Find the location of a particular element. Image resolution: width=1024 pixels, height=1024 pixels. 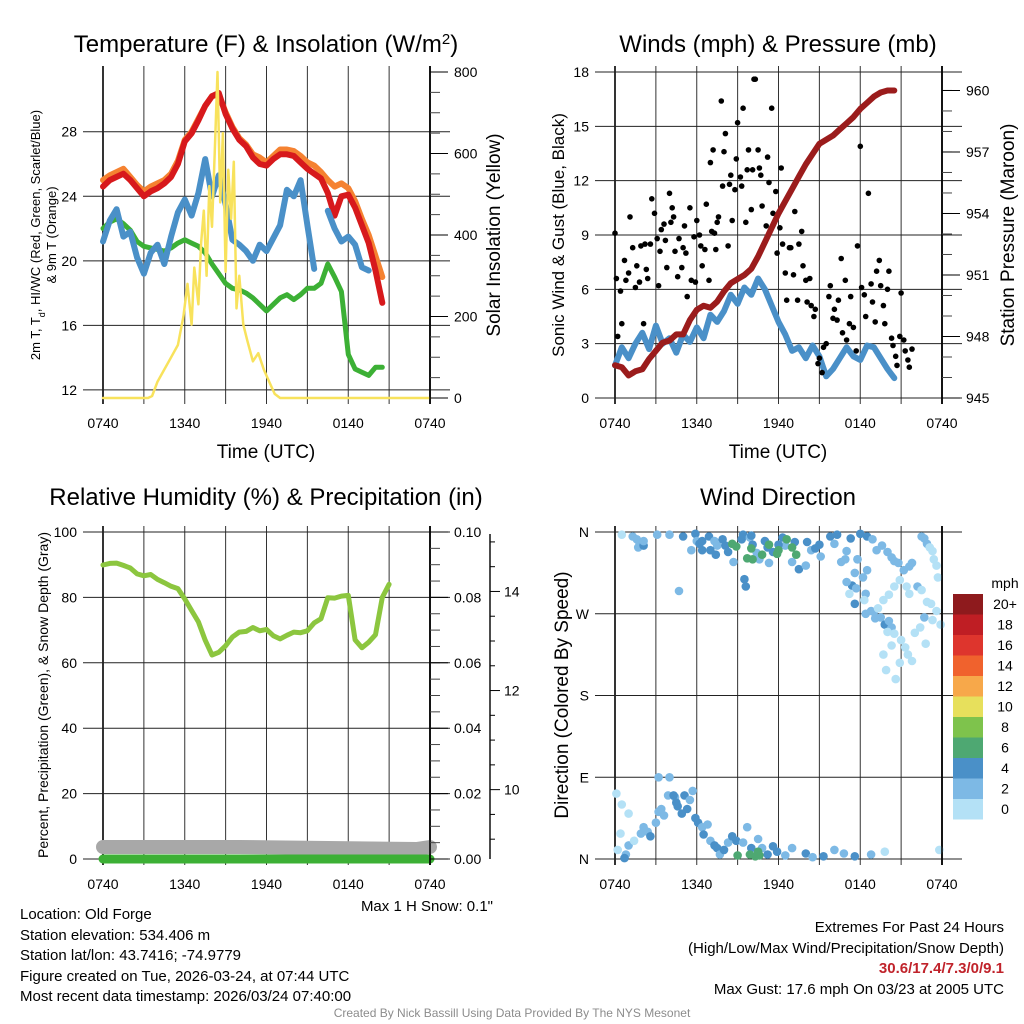

right-tick-label: 954 is located at coordinates (978, 213).